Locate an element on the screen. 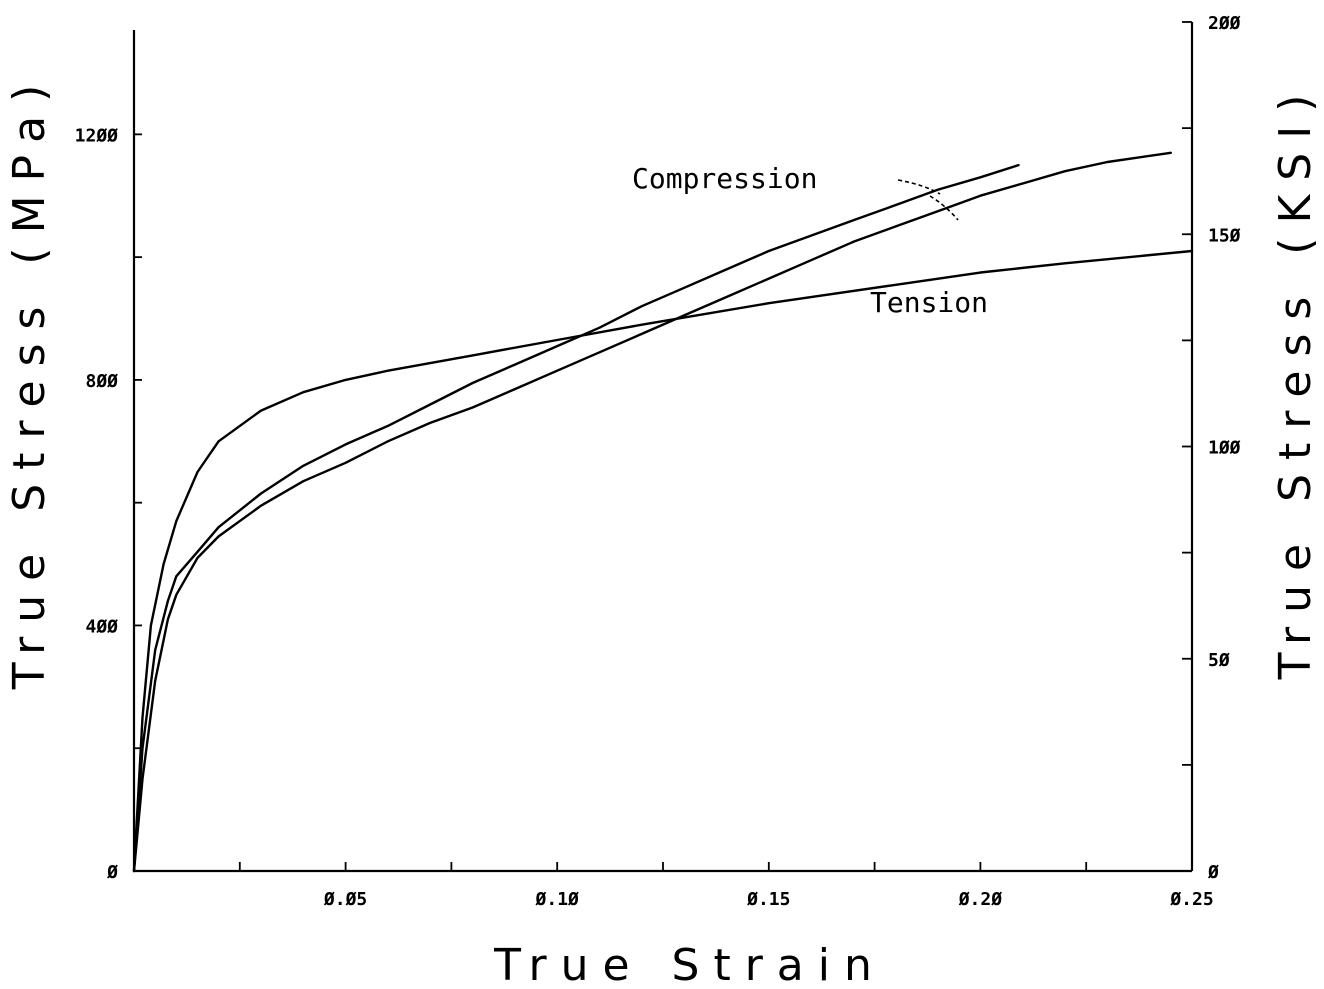 This screenshot has height=989, width=1324. x-axis-title: True Strain is located at coordinates (689, 964).